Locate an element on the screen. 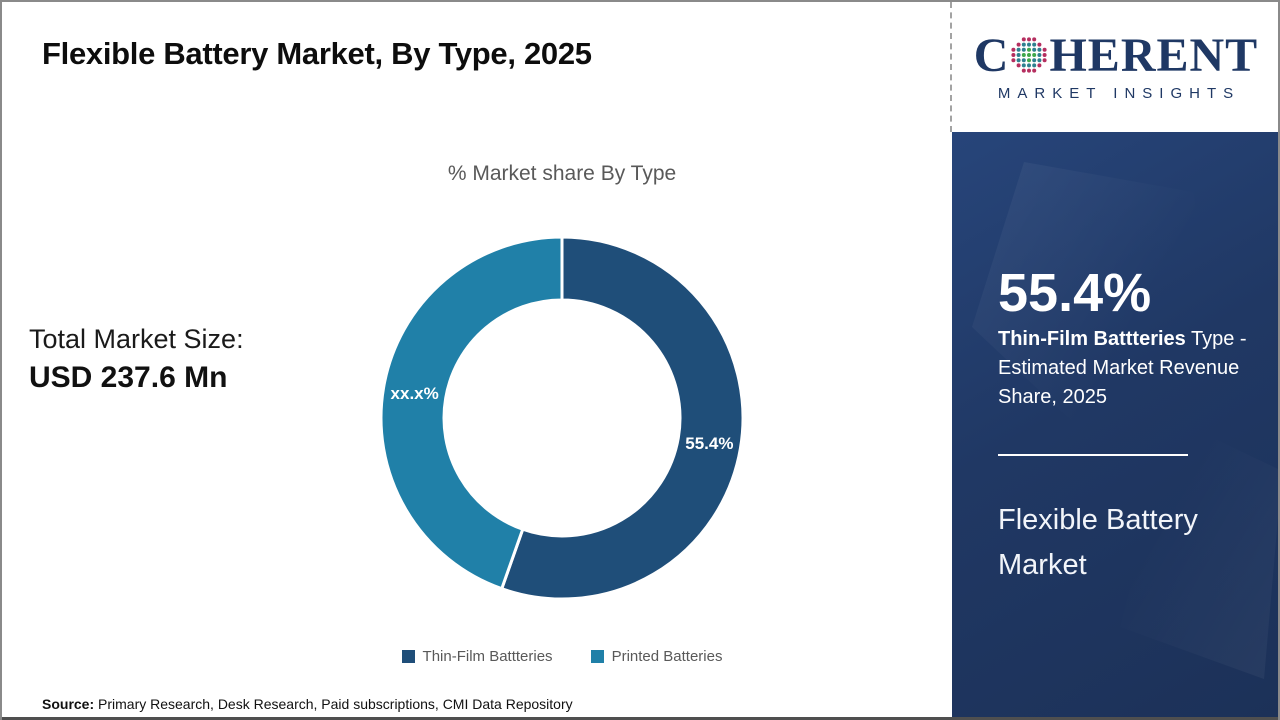 The width and height of the screenshot is (1280, 720). panel-divider is located at coordinates (1093, 455).